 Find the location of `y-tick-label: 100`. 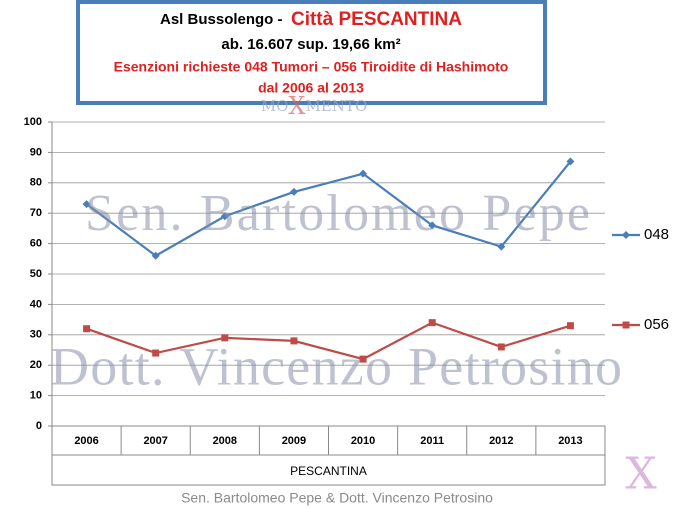

y-tick-label: 100 is located at coordinates (33, 122).